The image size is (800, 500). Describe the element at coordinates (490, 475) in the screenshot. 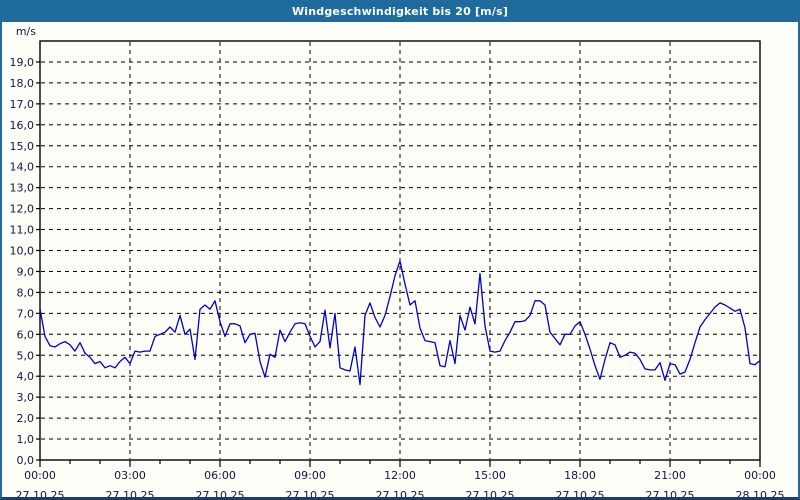

I see `x-tick-time: 15:00` at that location.